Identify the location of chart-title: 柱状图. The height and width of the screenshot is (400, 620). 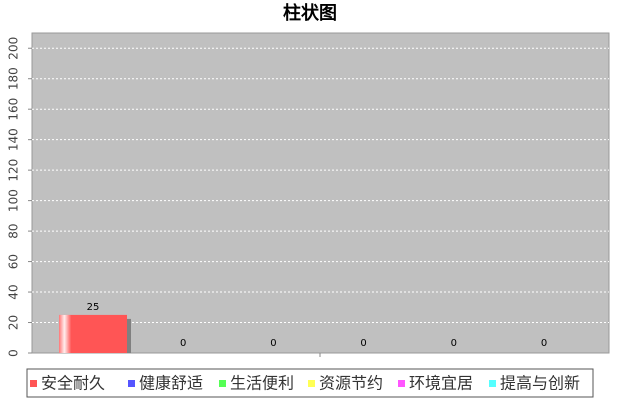
(310, 13).